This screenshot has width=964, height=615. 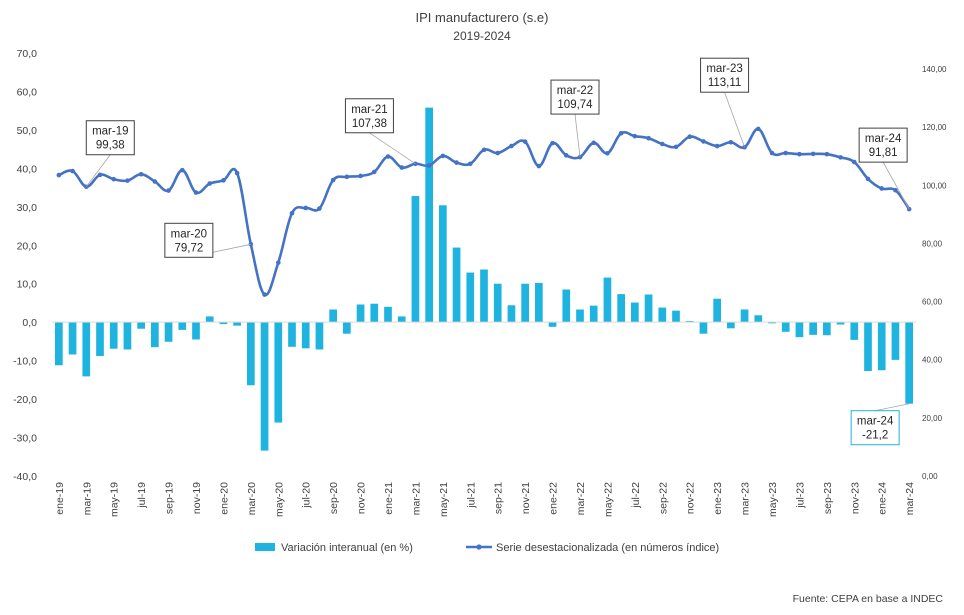 What do you see at coordinates (499, 498) in the screenshot?
I see `x-tick-label: sep-21` at bounding box center [499, 498].